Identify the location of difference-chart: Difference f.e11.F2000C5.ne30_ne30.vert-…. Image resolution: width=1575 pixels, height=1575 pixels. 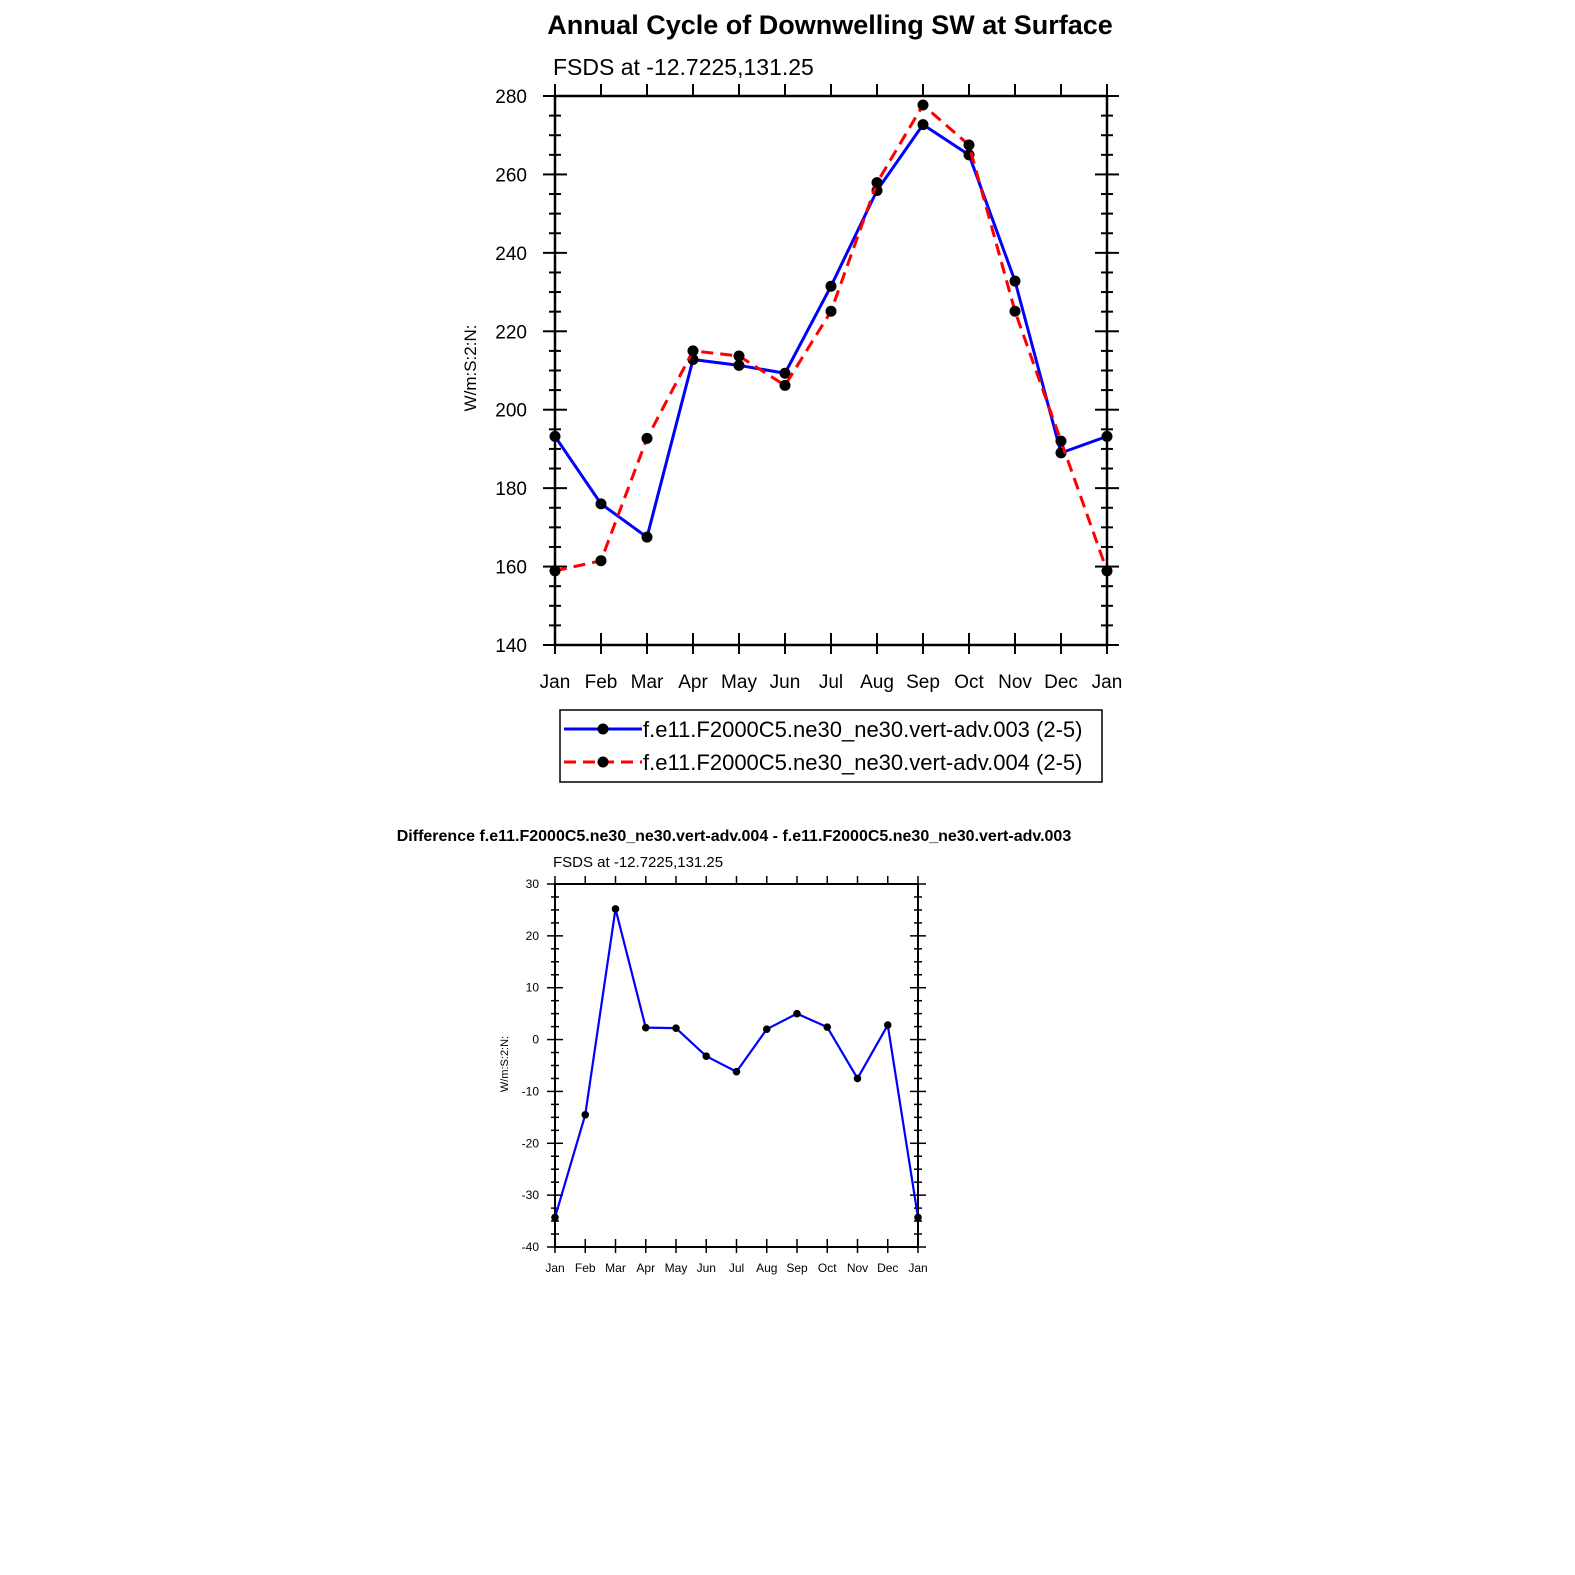
(734, 1051).